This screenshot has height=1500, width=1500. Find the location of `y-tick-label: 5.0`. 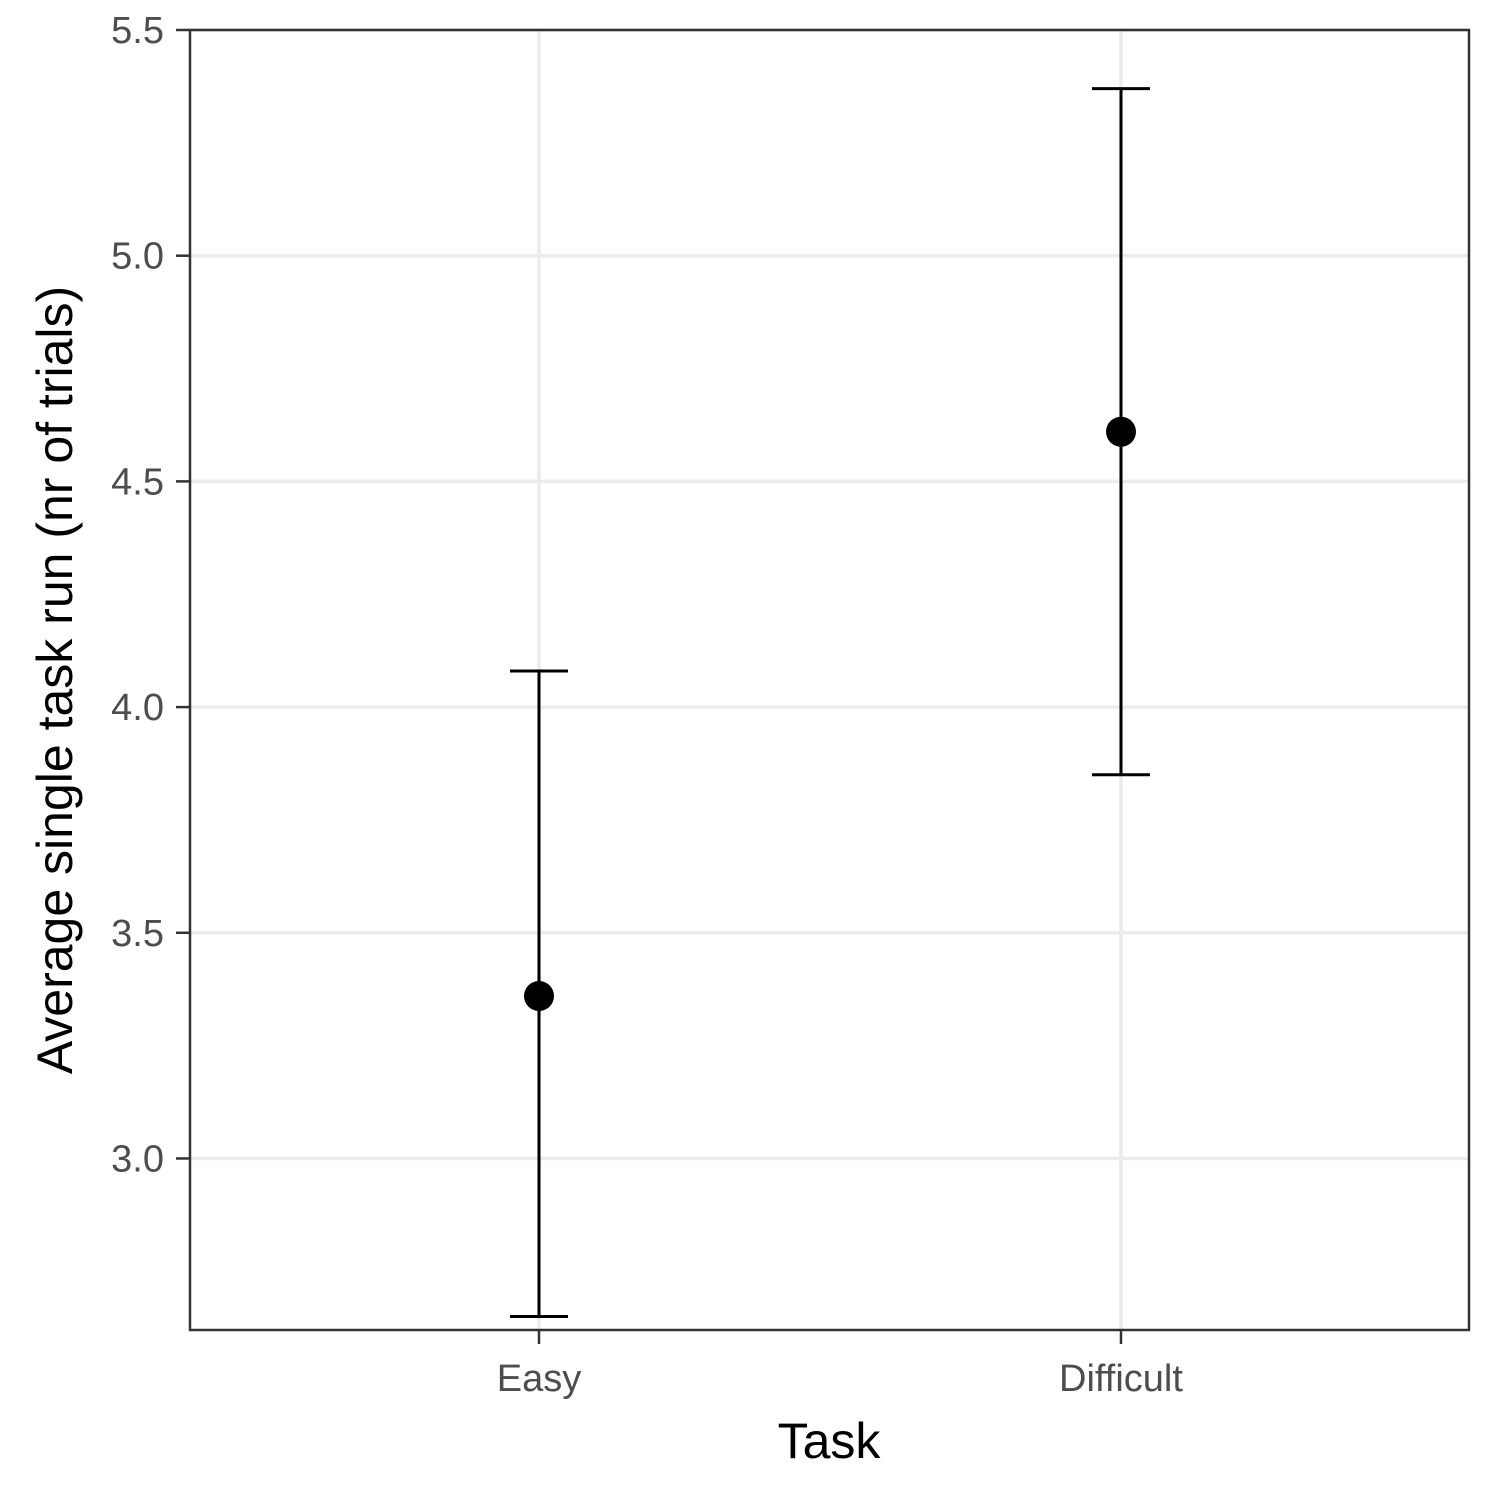

y-tick-label: 5.0 is located at coordinates (137, 257).